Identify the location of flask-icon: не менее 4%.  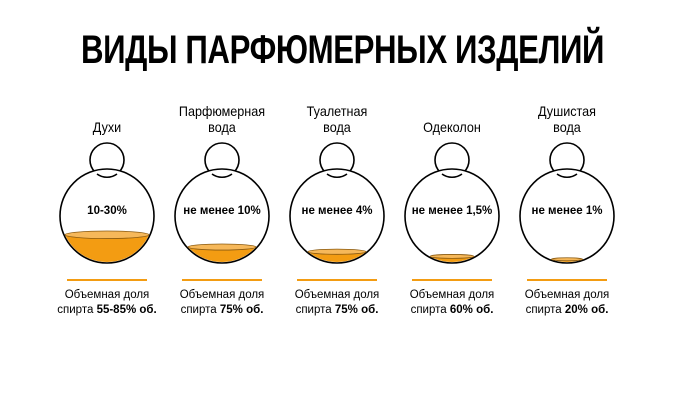
(337, 203).